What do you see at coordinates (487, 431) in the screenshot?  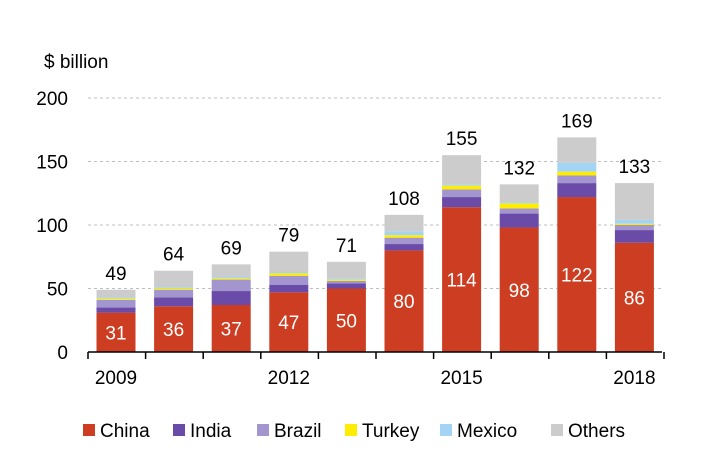 I see `legend-label-mexico: Mexico` at bounding box center [487, 431].